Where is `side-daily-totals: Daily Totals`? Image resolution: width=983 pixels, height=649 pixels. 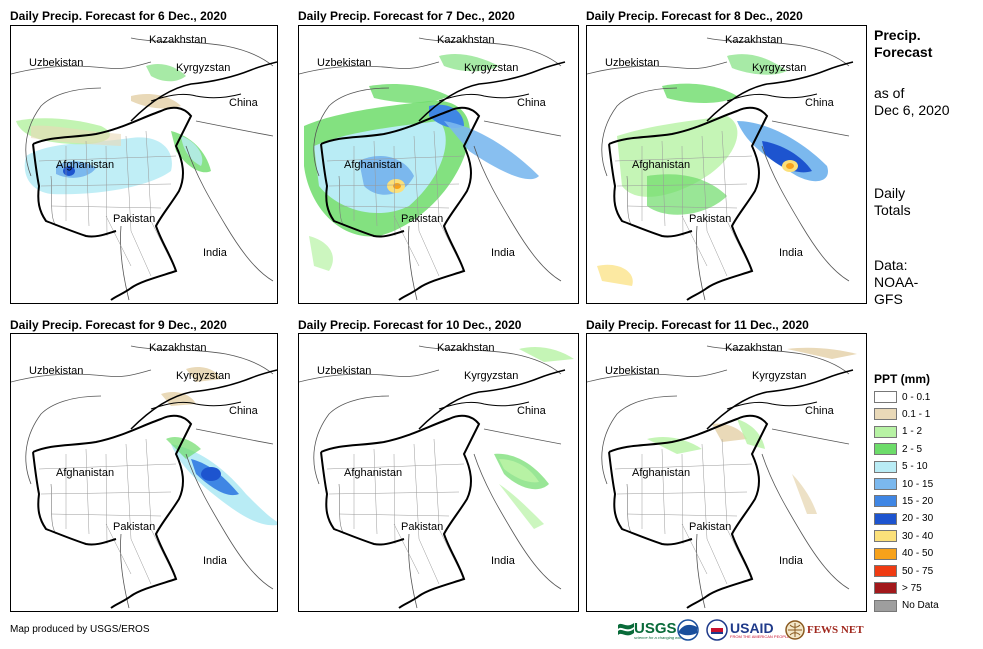 side-daily-totals: Daily Totals is located at coordinates (892, 202).